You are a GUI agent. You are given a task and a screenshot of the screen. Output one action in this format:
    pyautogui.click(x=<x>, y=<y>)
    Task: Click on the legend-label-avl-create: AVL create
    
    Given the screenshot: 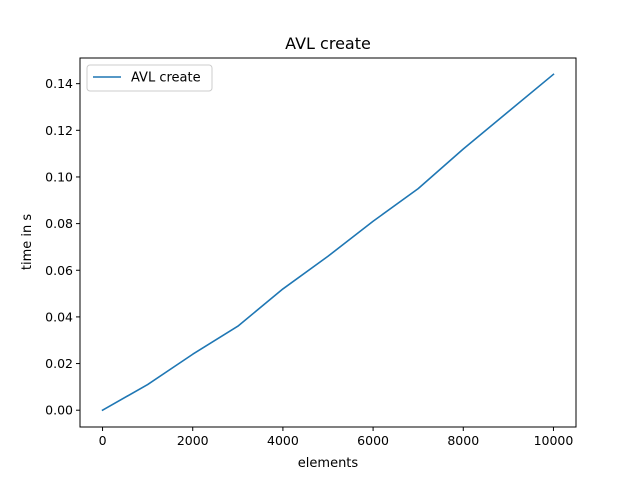 What is the action you would take?
    pyautogui.click(x=166, y=78)
    